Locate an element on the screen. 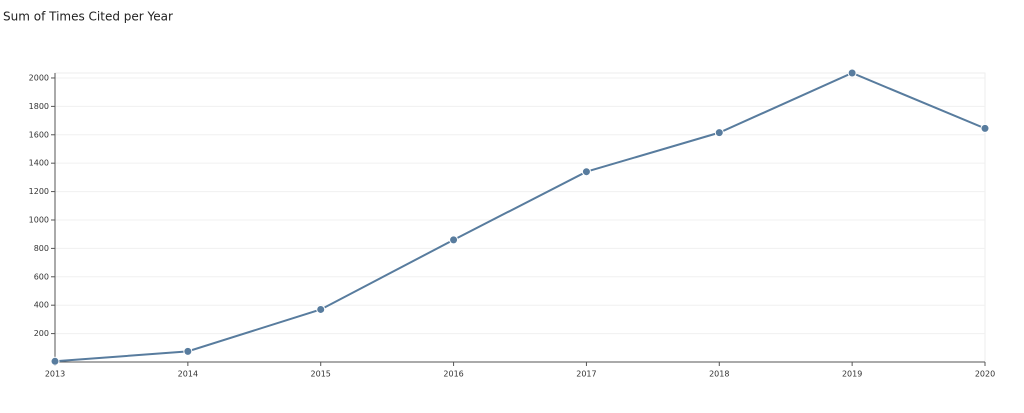  y-tick-label: 600 is located at coordinates (41, 276).